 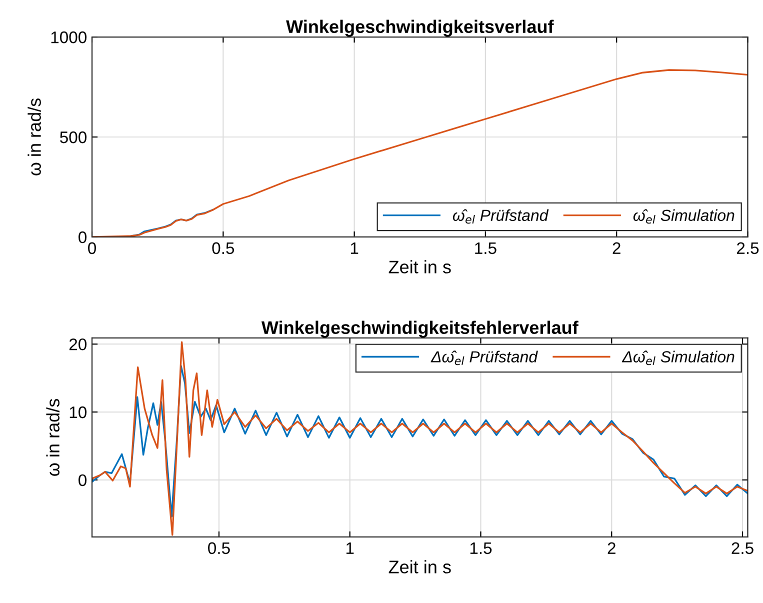 I want to click on legend-label: ω̂$_{el}$ Simulation, so click(x=683, y=216).